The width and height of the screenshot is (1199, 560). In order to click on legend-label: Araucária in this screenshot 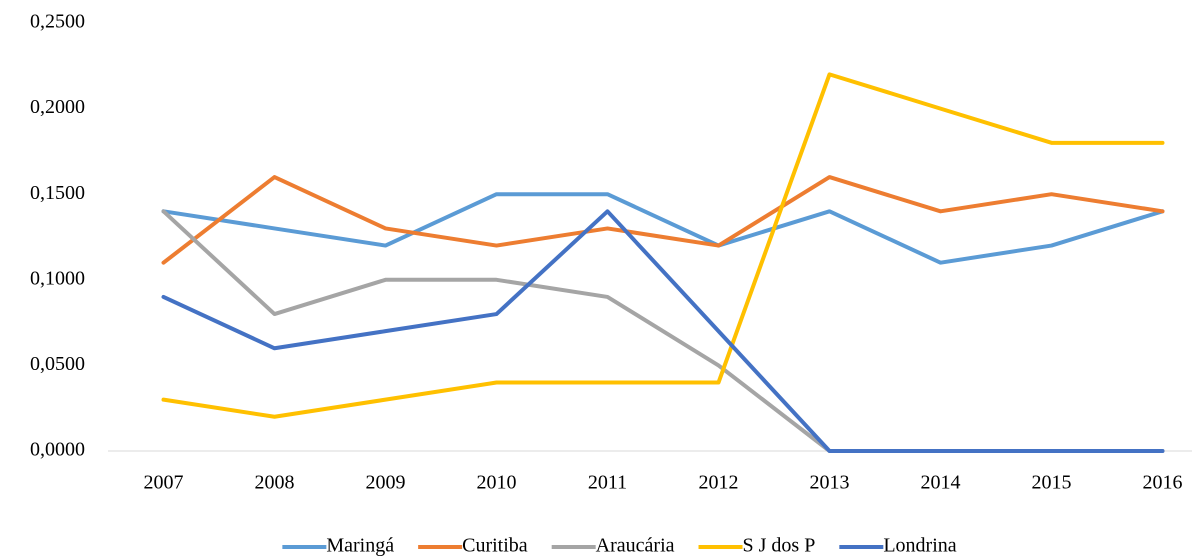, I will do `click(635, 546)`.